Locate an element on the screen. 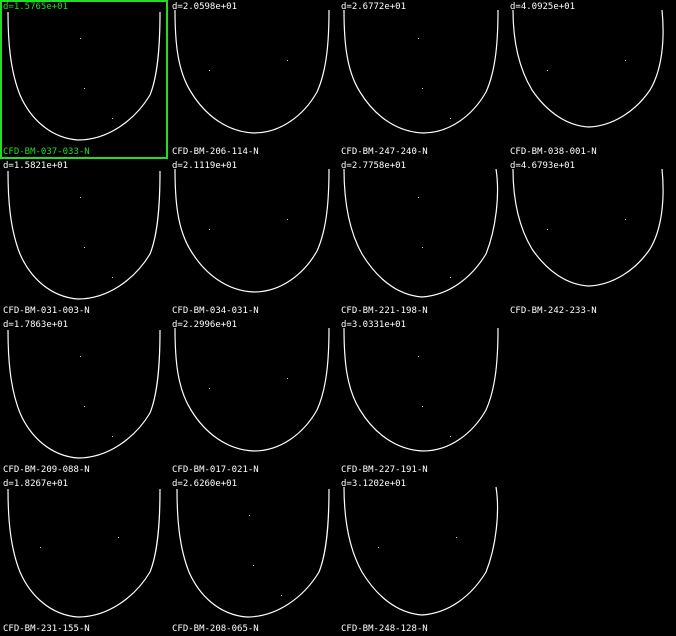 This screenshot has height=636, width=676. thumbnail-cell: d=2.0598e+01 CFD-BM-206-114-N is located at coordinates (253, 79).